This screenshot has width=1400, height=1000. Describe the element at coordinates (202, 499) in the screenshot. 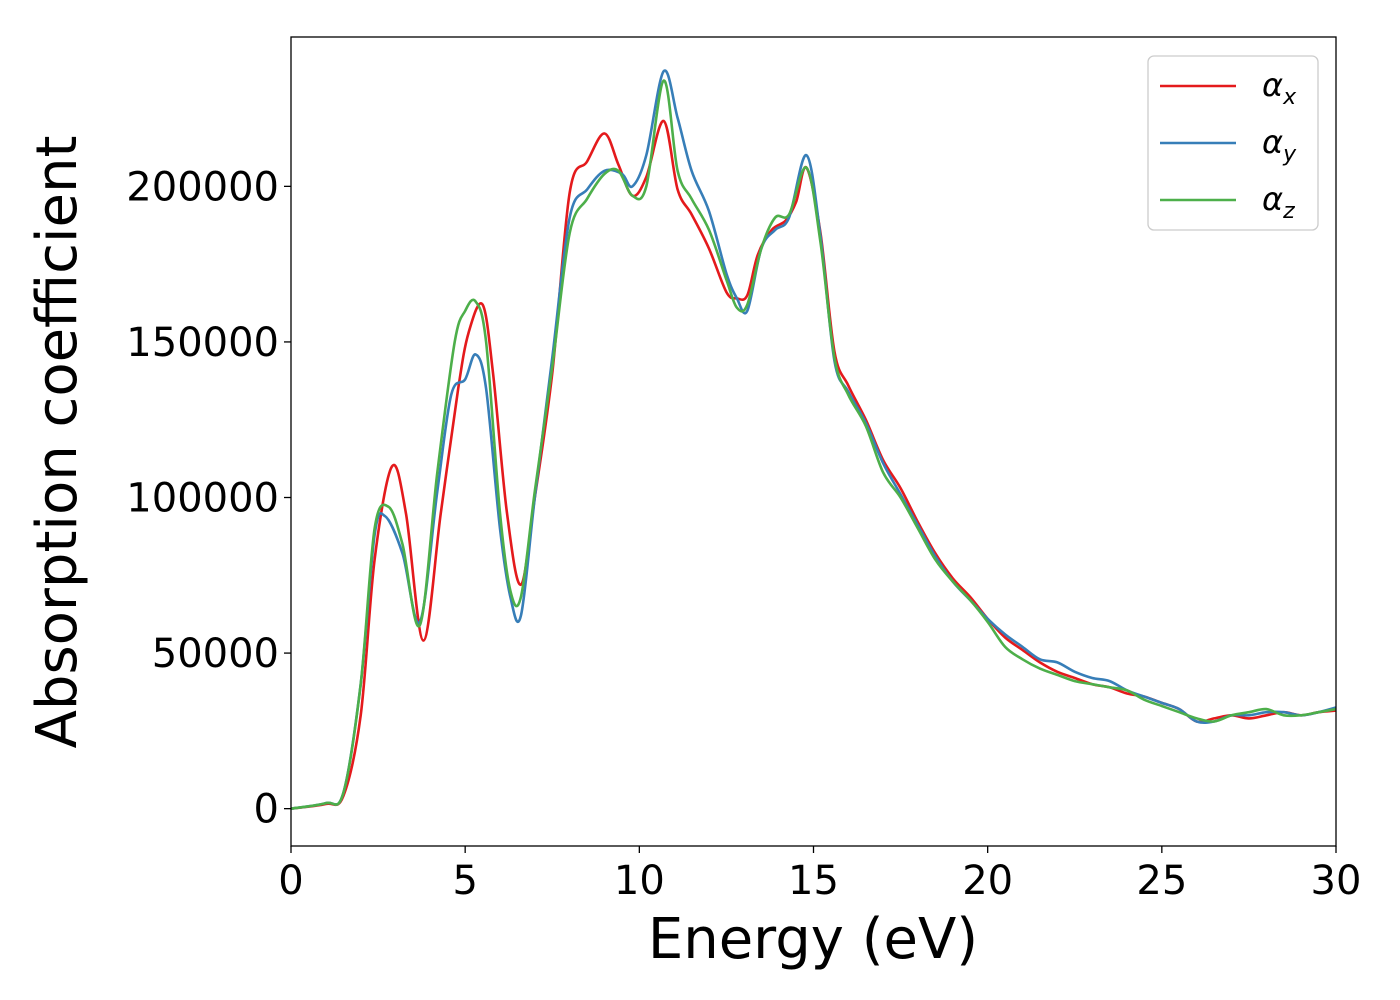

I see `y-tick-label: 100000` at that location.